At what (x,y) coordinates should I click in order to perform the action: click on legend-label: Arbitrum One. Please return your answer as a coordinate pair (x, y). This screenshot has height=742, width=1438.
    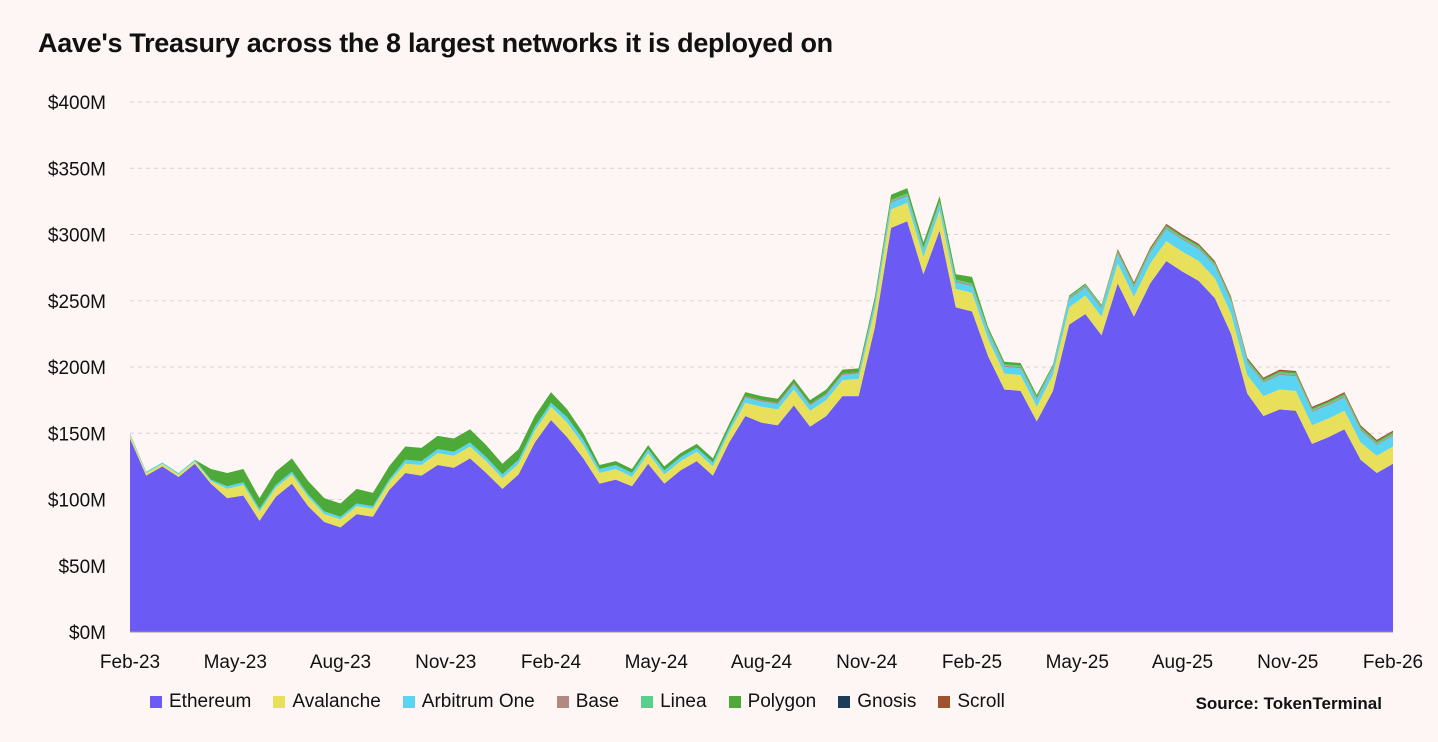
    Looking at the image, I should click on (478, 701).